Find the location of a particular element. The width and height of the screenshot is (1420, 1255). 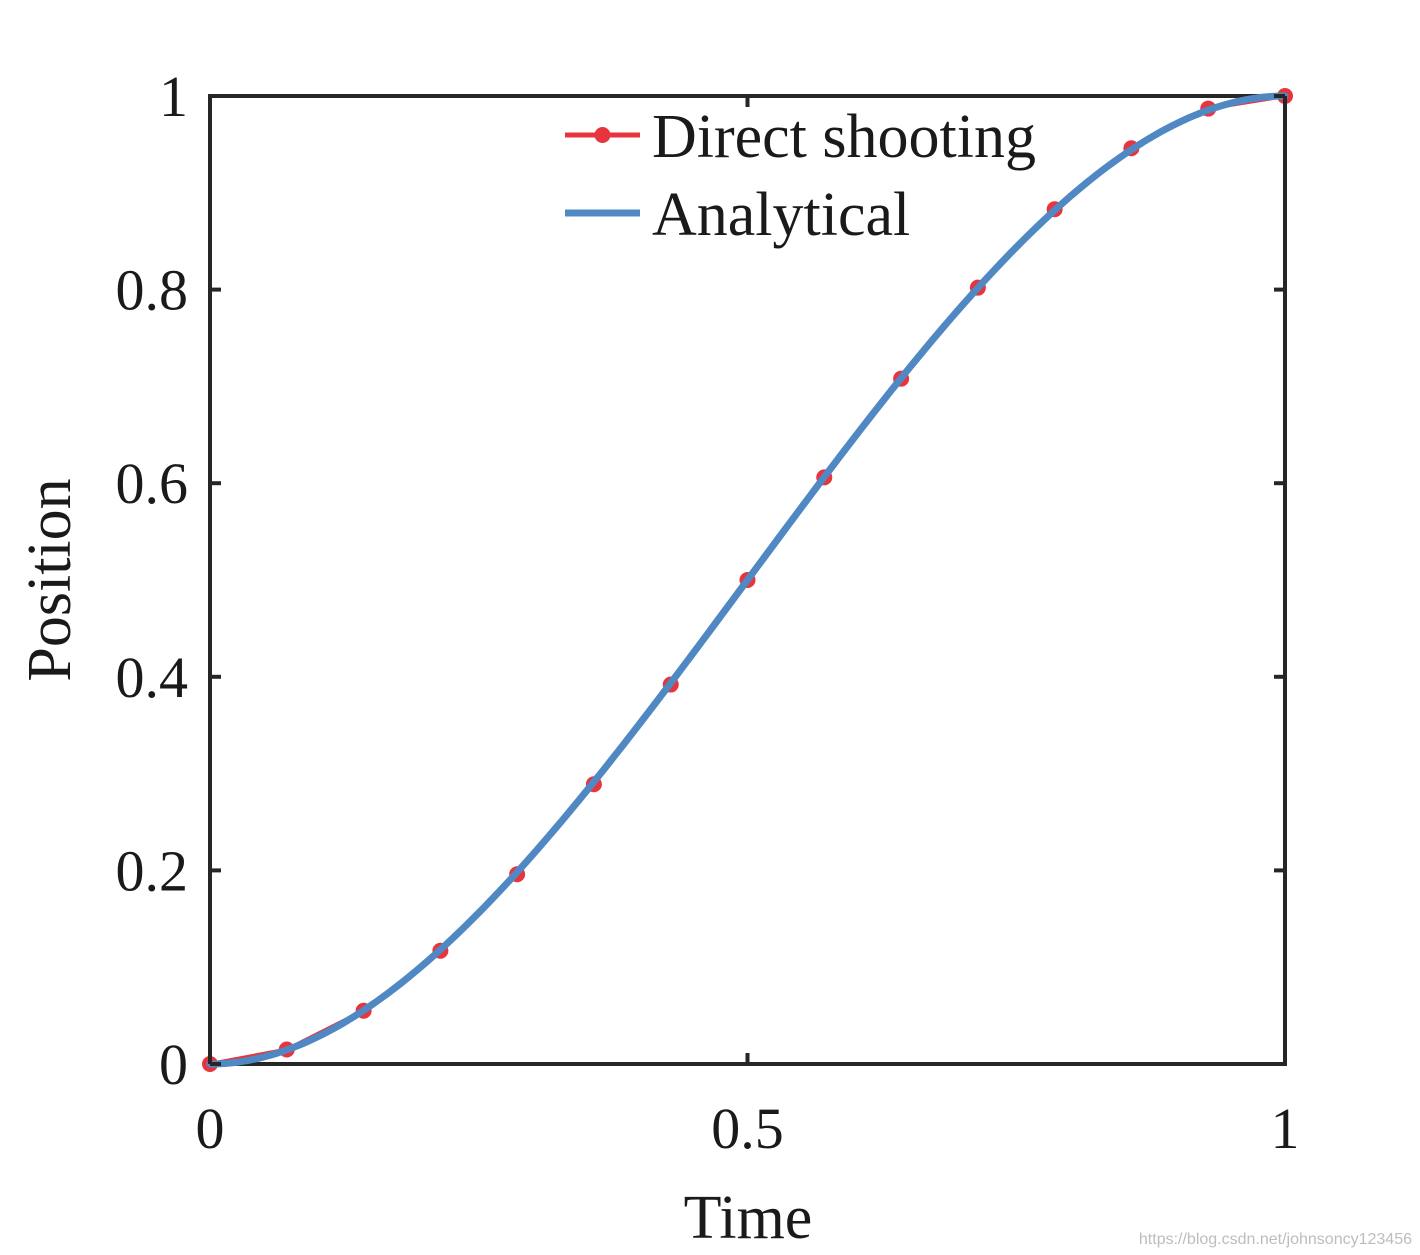

x-tick-label: 0.5 is located at coordinates (747, 1128).